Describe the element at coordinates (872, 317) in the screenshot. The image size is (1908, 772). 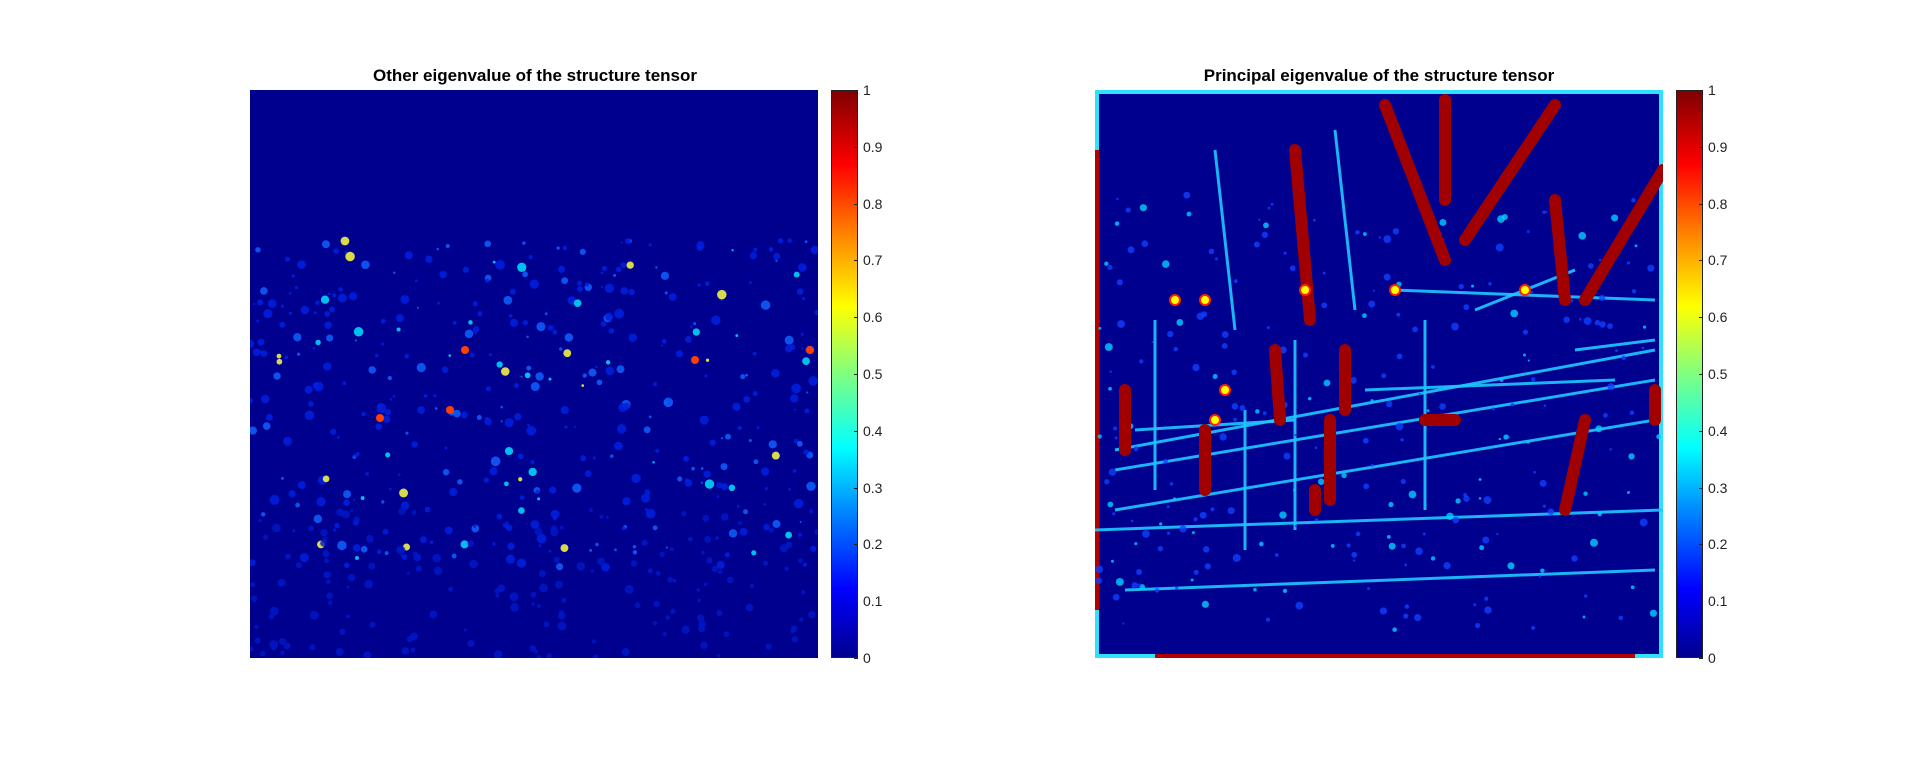
I see `colorbar-tick-label: 0.6` at that location.